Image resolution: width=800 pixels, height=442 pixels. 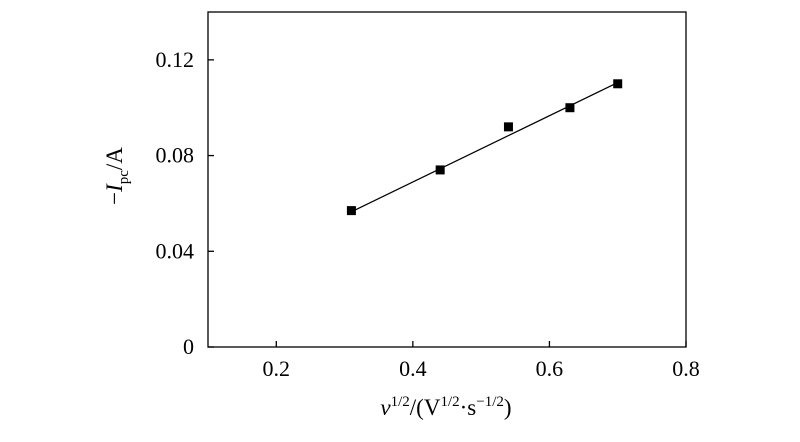 I want to click on y-axis-ticks: 0 0.04 0.08 0.12, so click(x=185, y=203).